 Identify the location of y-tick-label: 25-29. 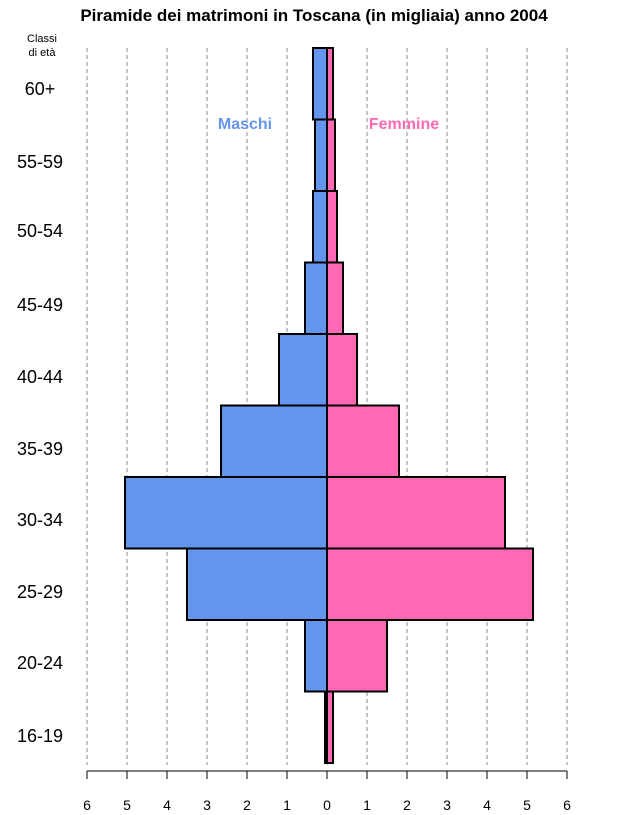
(40, 592).